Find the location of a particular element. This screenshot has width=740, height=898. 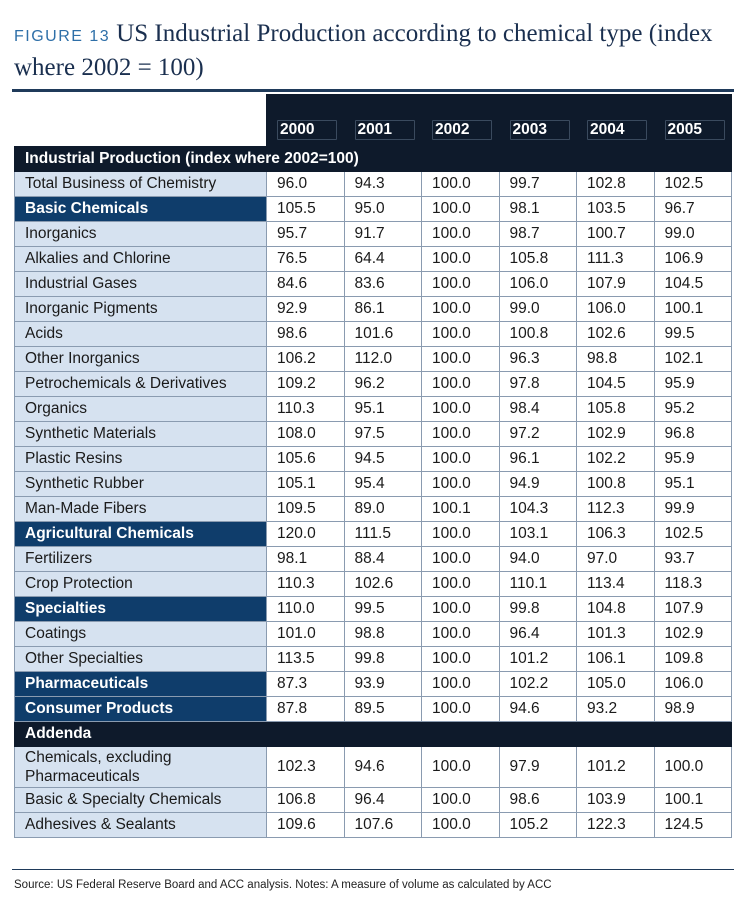

row-label: Alkalies and Chlorine is located at coordinates (140, 259).